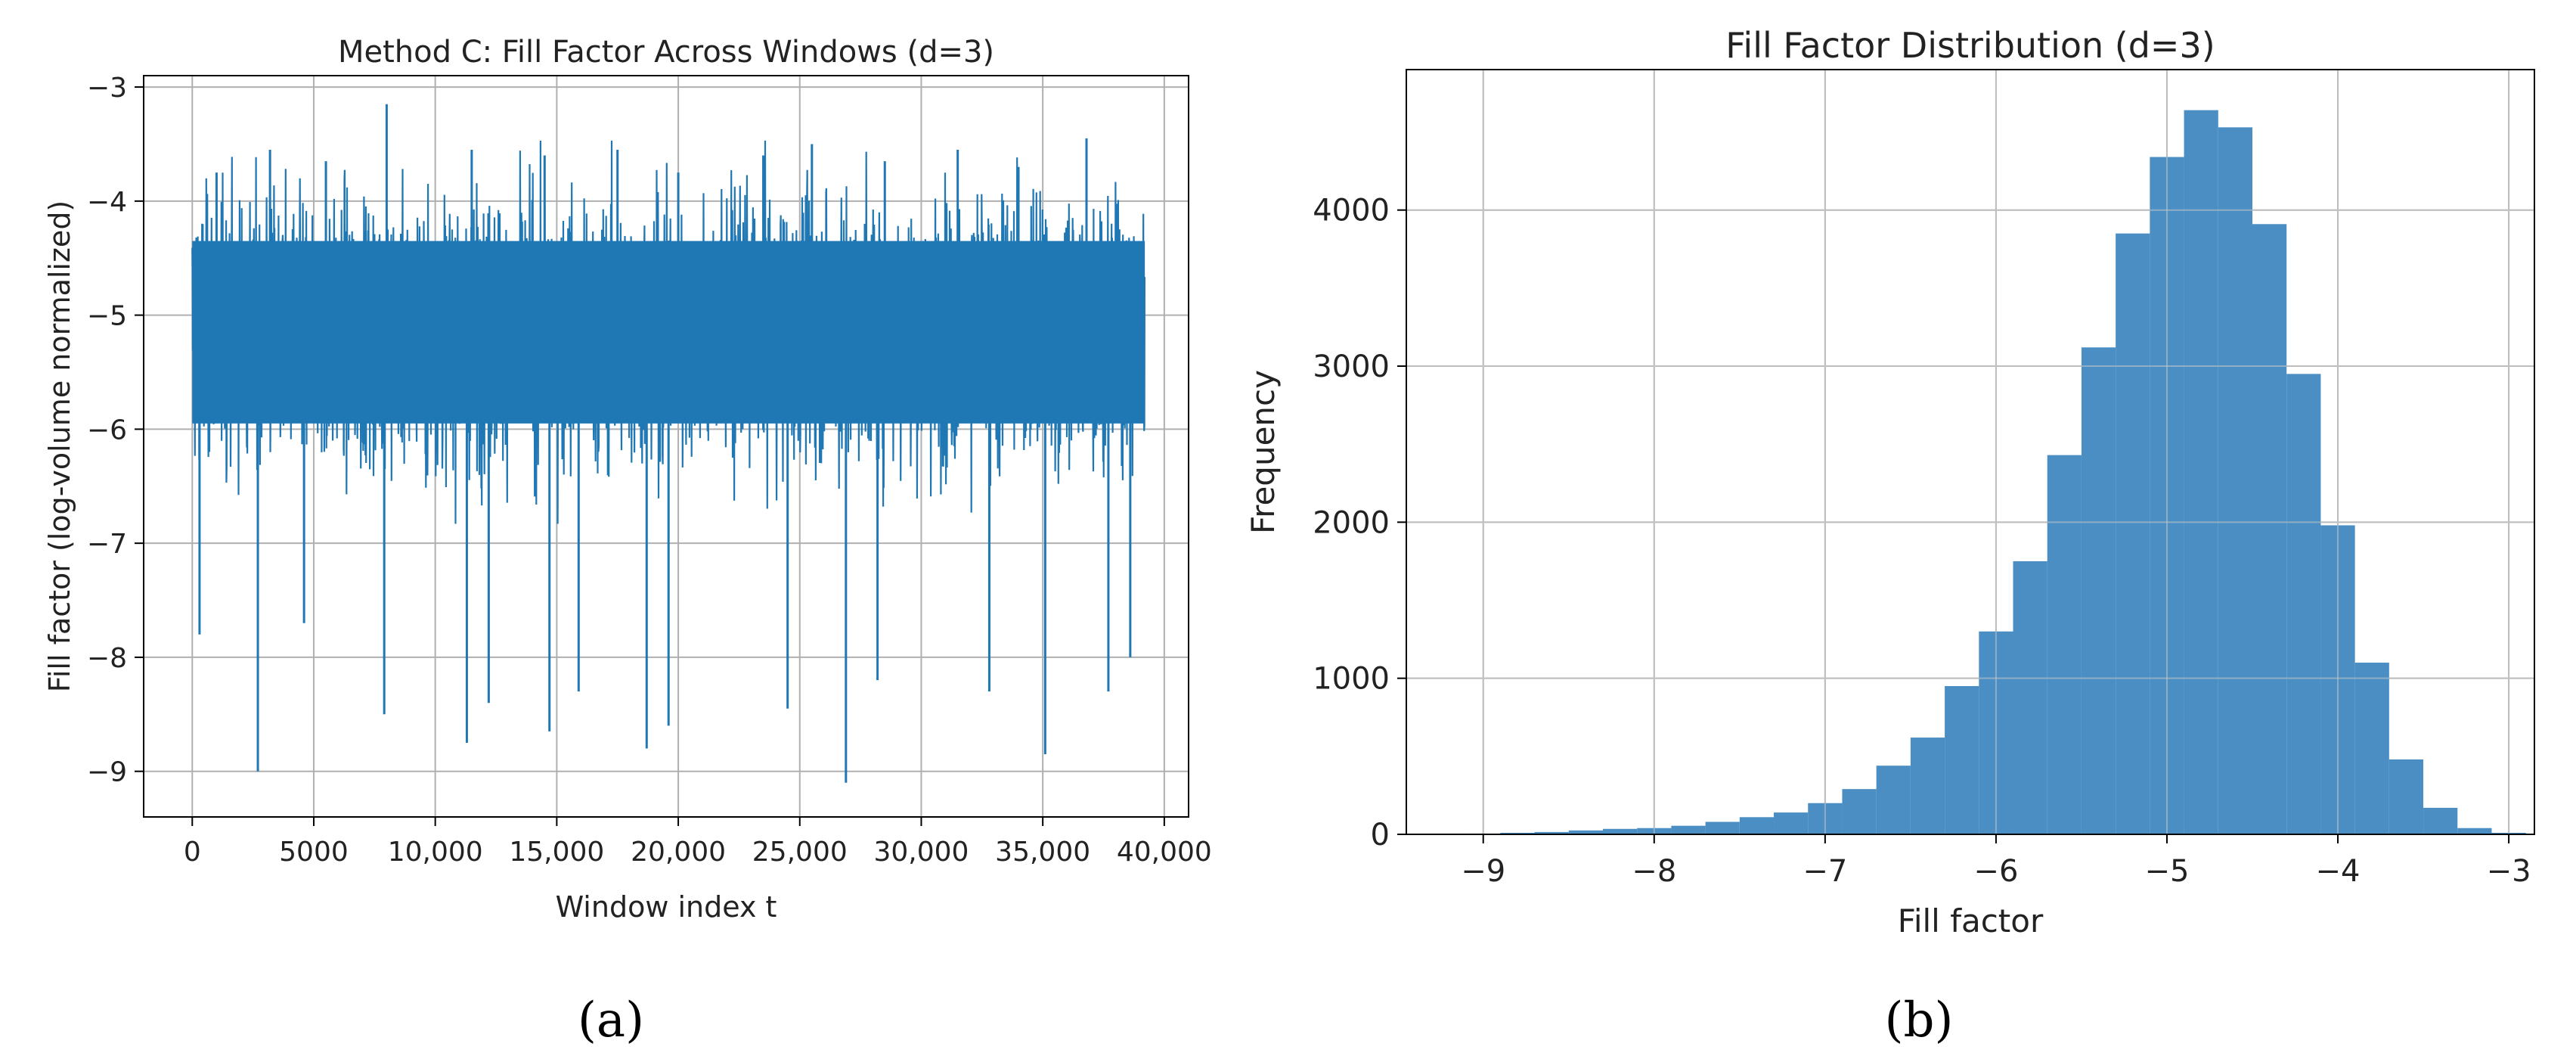 Image resolution: width=2576 pixels, height=1059 pixels. What do you see at coordinates (192, 852) in the screenshot?
I see `chart-a-xtick-label: 0` at bounding box center [192, 852].